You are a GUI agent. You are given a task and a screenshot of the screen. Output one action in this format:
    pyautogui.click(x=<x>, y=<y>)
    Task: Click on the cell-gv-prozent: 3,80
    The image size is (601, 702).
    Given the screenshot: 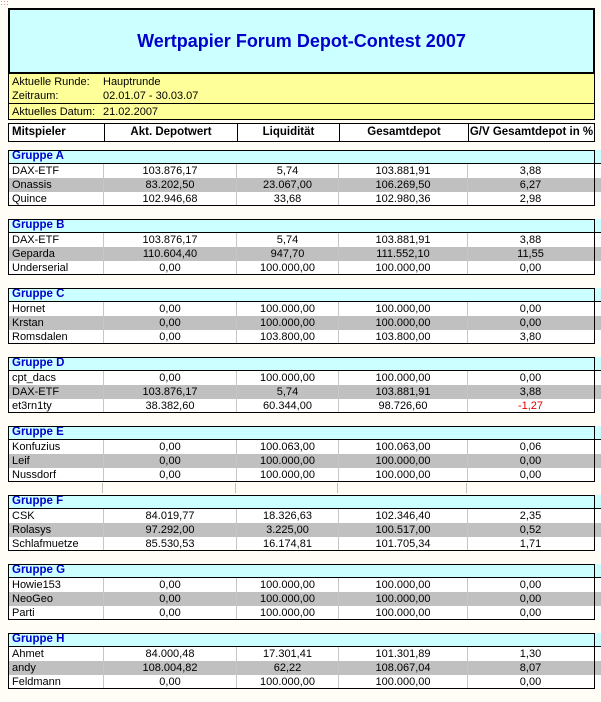 What is the action you would take?
    pyautogui.click(x=530, y=337)
    